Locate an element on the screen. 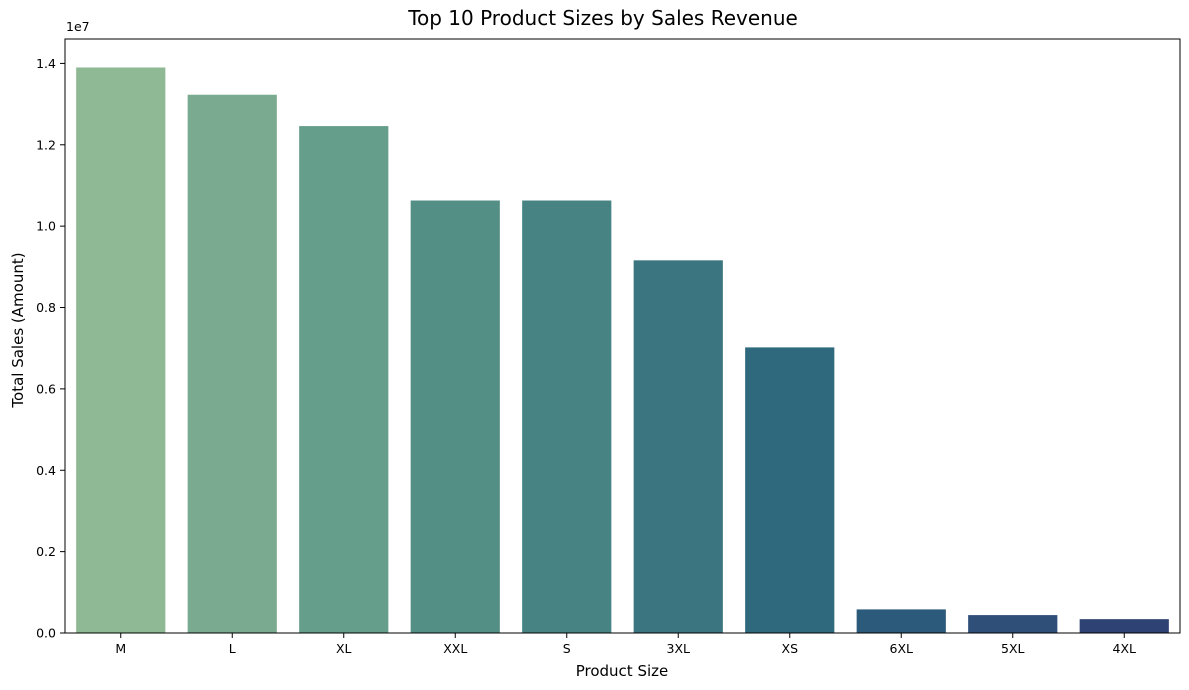 The image size is (1189, 690). bar-4xl is located at coordinates (1124, 626).